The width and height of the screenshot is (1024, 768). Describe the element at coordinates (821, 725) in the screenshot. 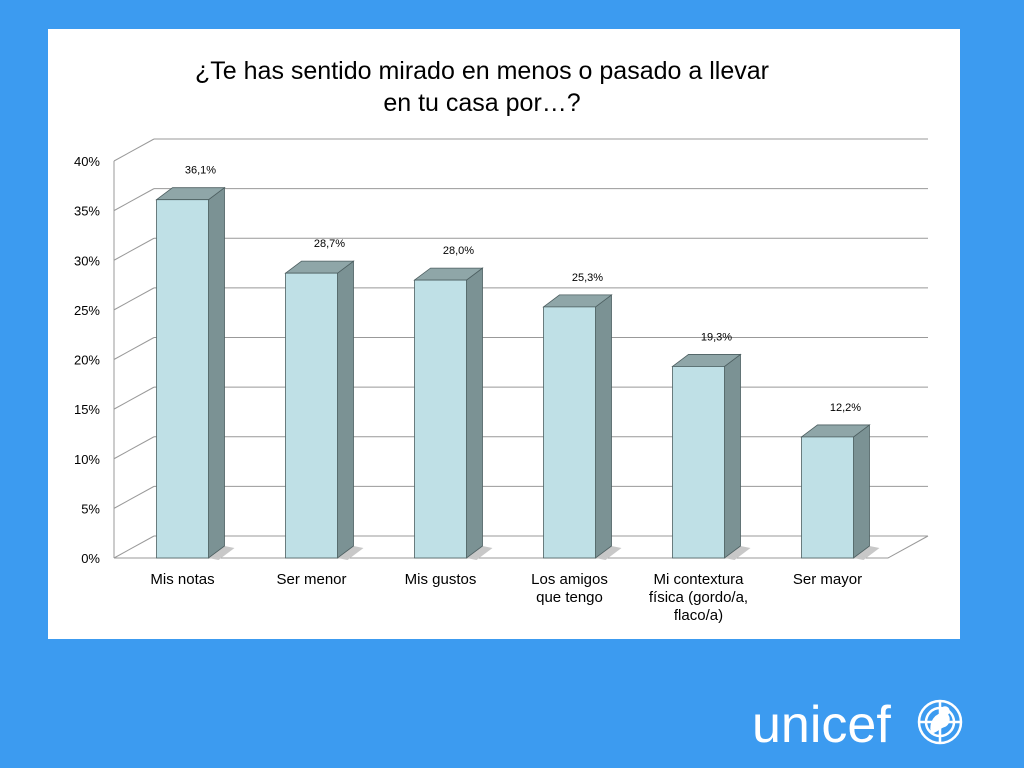

I see `unicef-logo-wordmark: unicef` at that location.